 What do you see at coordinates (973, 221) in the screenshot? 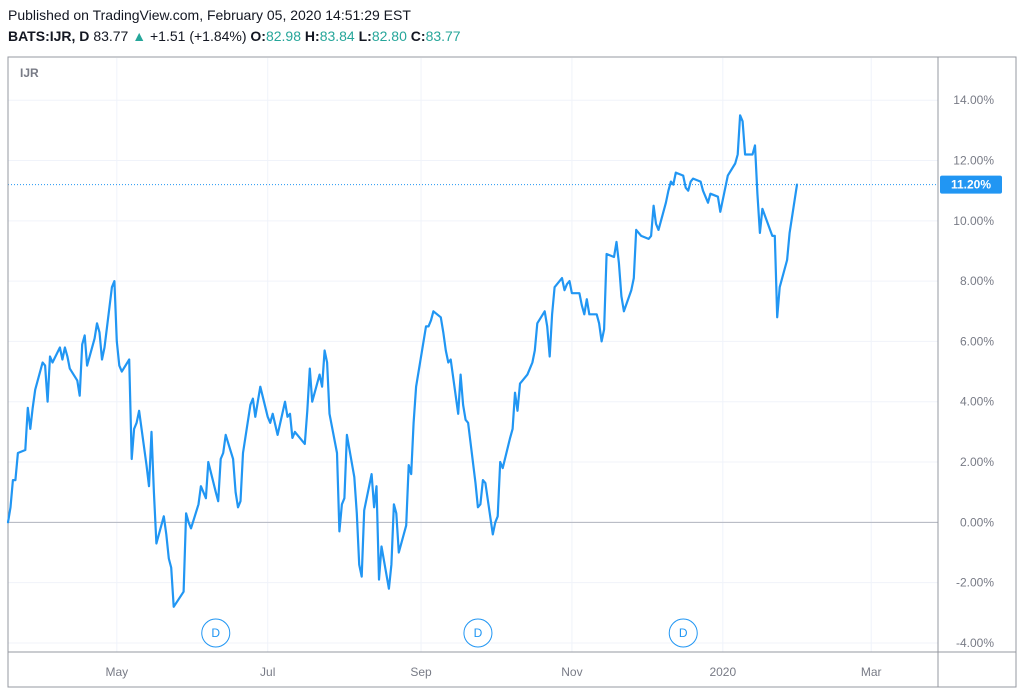
I see `y-tick-label: 10.00%` at bounding box center [973, 221].